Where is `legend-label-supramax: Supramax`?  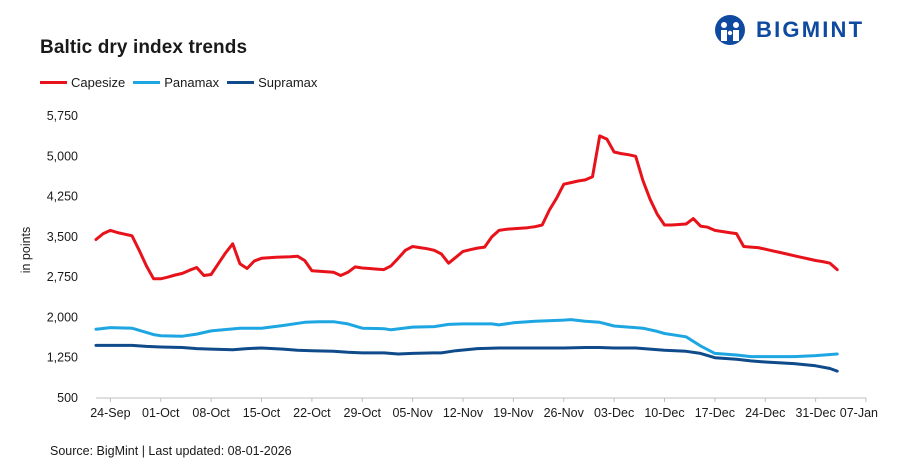 legend-label-supramax: Supramax is located at coordinates (288, 82).